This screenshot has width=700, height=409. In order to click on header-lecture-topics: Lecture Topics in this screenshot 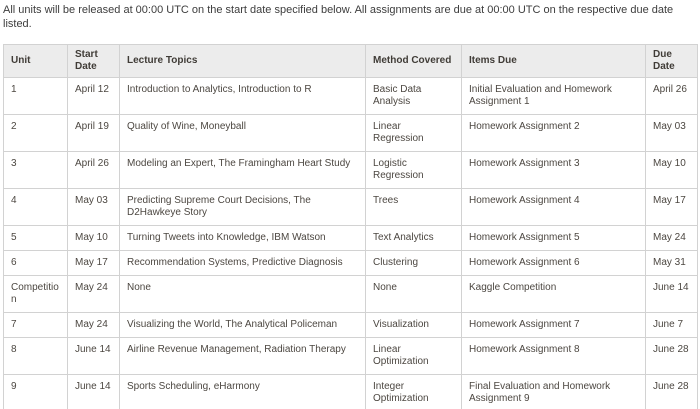, I will do `click(242, 61)`.